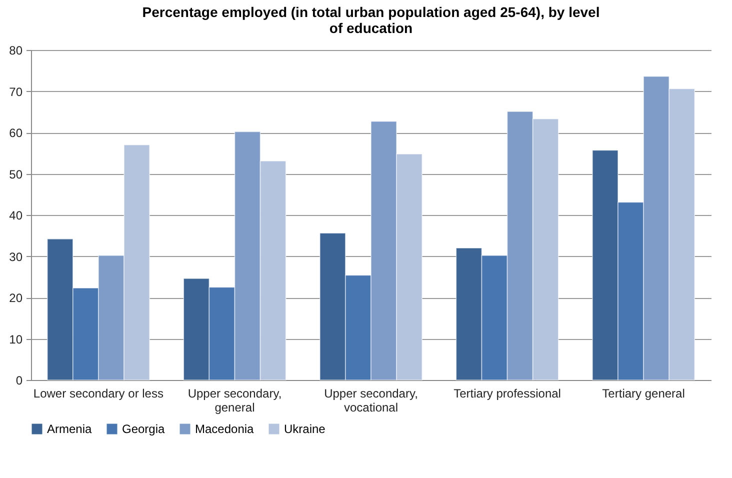 Image resolution: width=732 pixels, height=478 pixels. I want to click on y-tick-label: 40, so click(16, 215).